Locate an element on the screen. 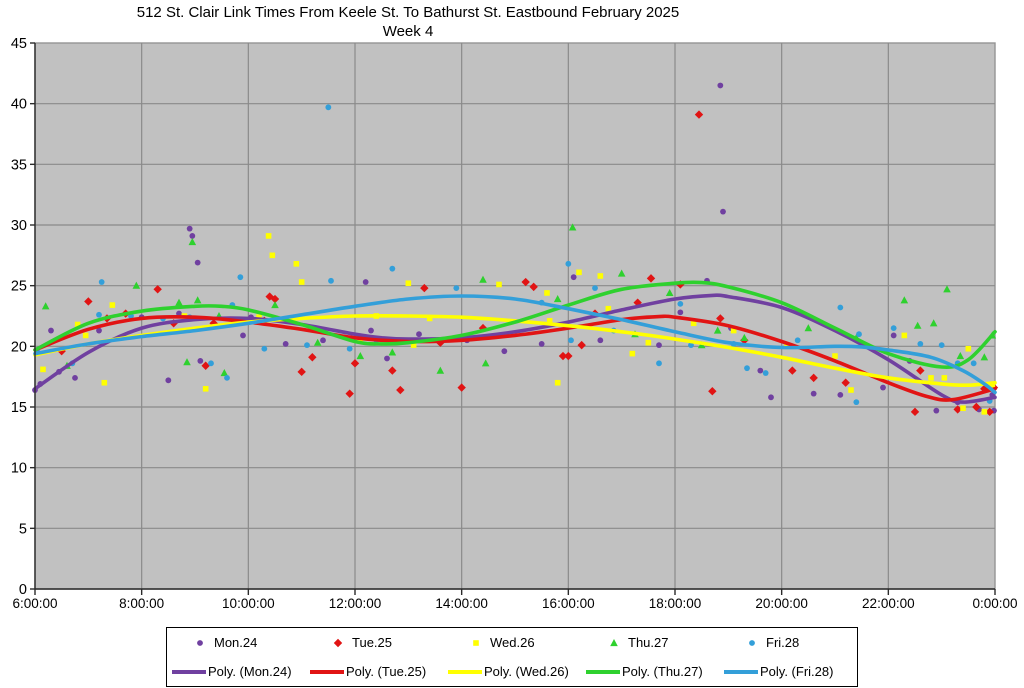 This screenshot has width=1024, height=688. legend-item-Wed.26: Wed.26 is located at coordinates (512, 642).